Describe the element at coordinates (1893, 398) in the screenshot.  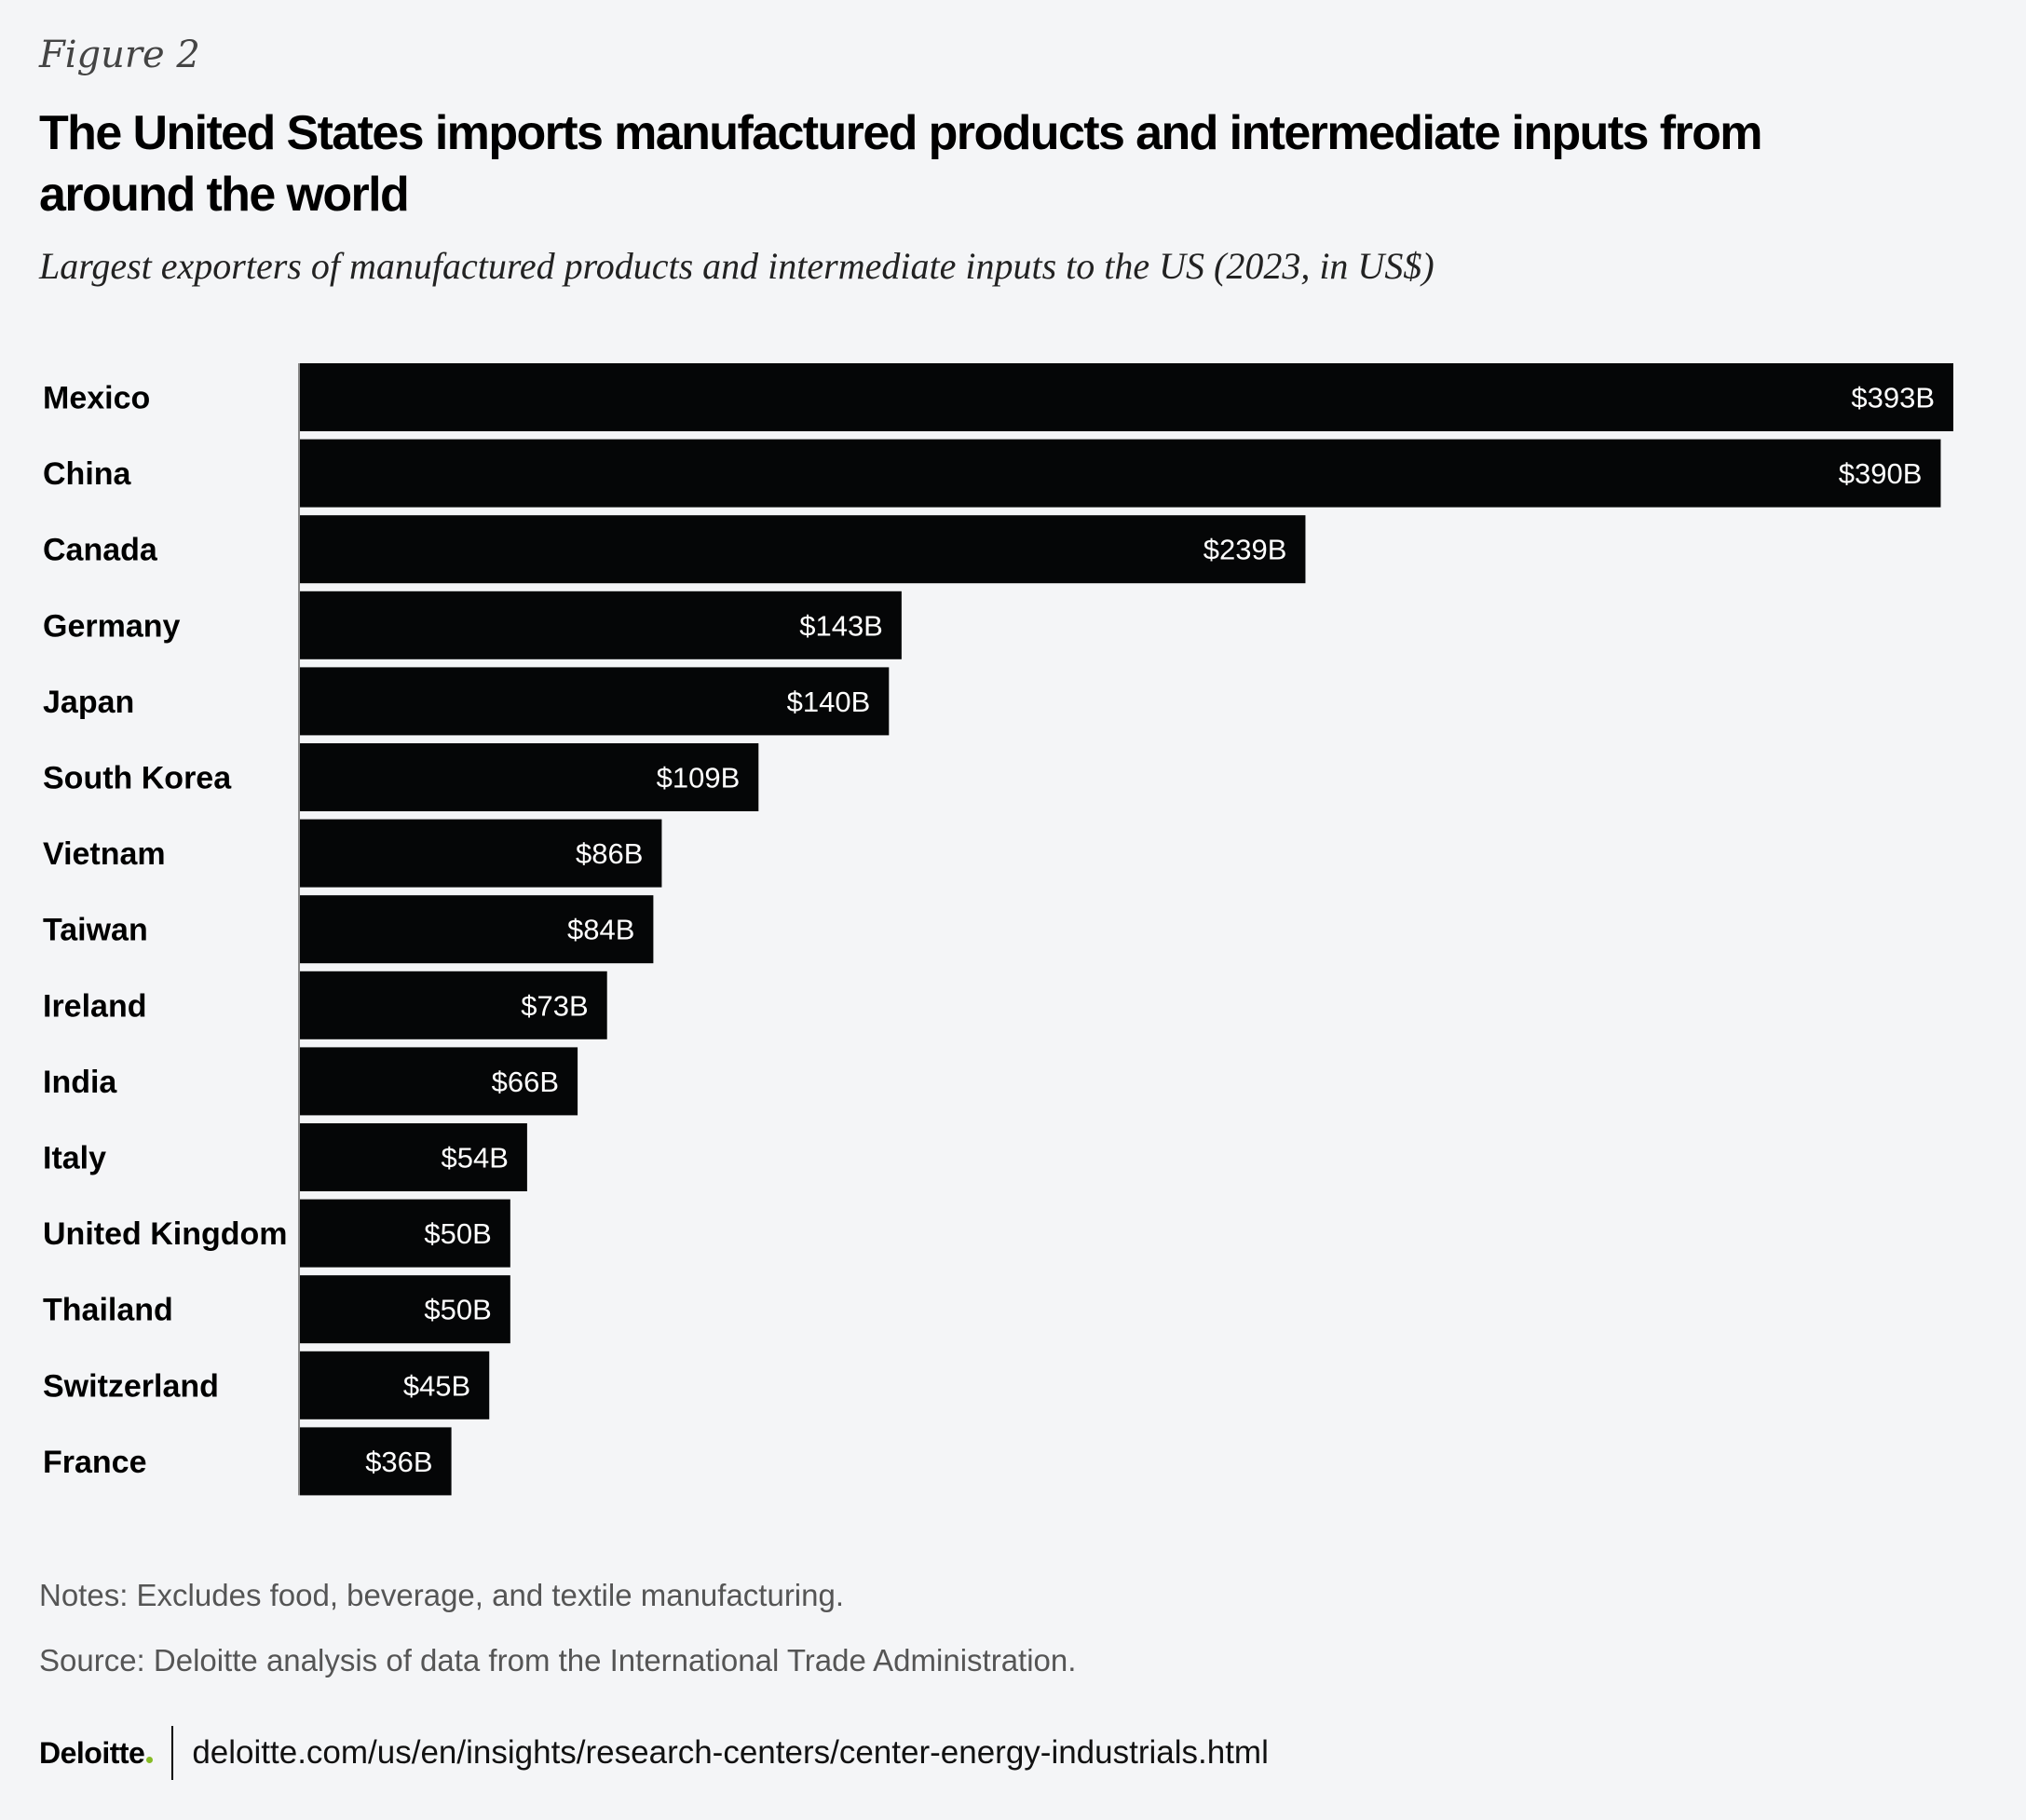
I see `value-label: $393B` at that location.